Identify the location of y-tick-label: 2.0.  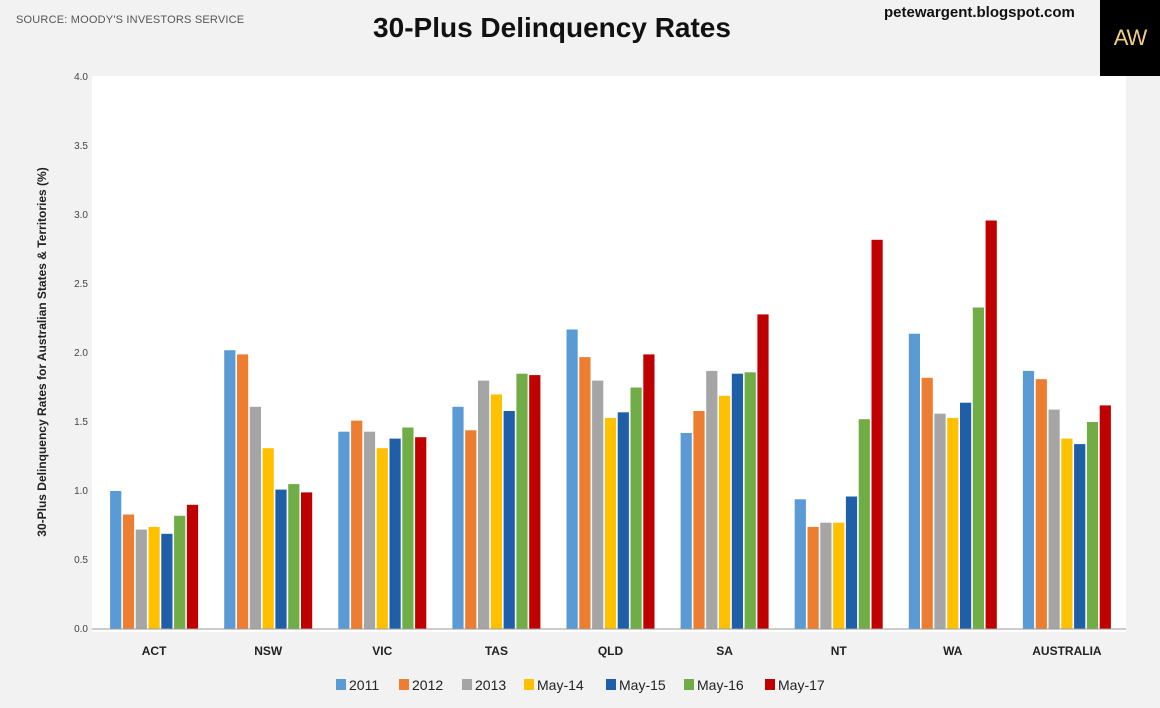
(81, 353).